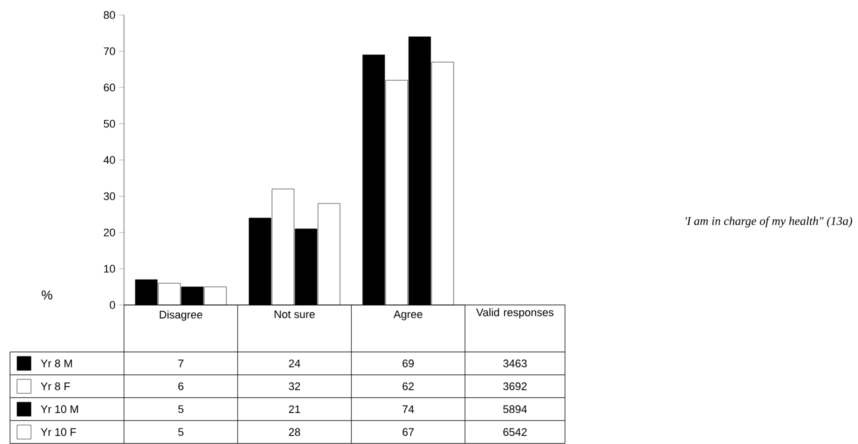  Describe the element at coordinates (47, 295) in the screenshot. I see `y-axis-title: %` at that location.